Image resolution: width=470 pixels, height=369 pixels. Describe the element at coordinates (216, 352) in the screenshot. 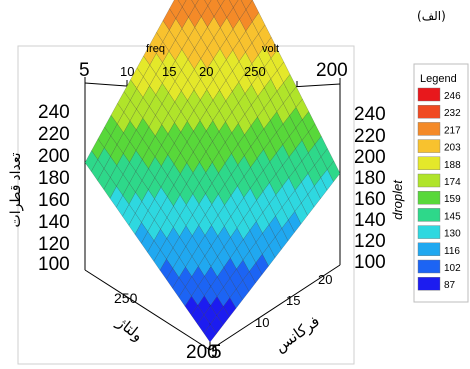

I see `bottom-freq-tick-5: 5` at that location.